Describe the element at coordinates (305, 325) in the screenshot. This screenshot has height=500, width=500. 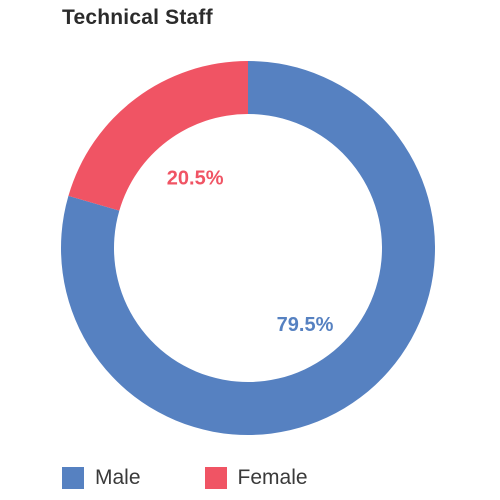
I see `data-label-male: 79.5%` at that location.